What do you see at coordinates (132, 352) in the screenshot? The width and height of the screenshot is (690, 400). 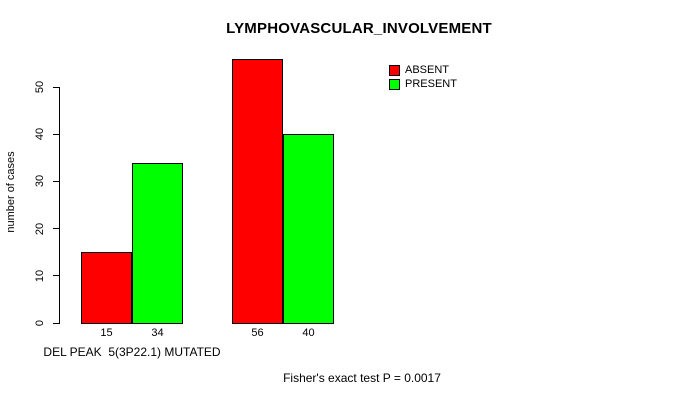 I see `x-category-label: DEL PEAK 5(3P22.1) MUTATED` at bounding box center [132, 352].